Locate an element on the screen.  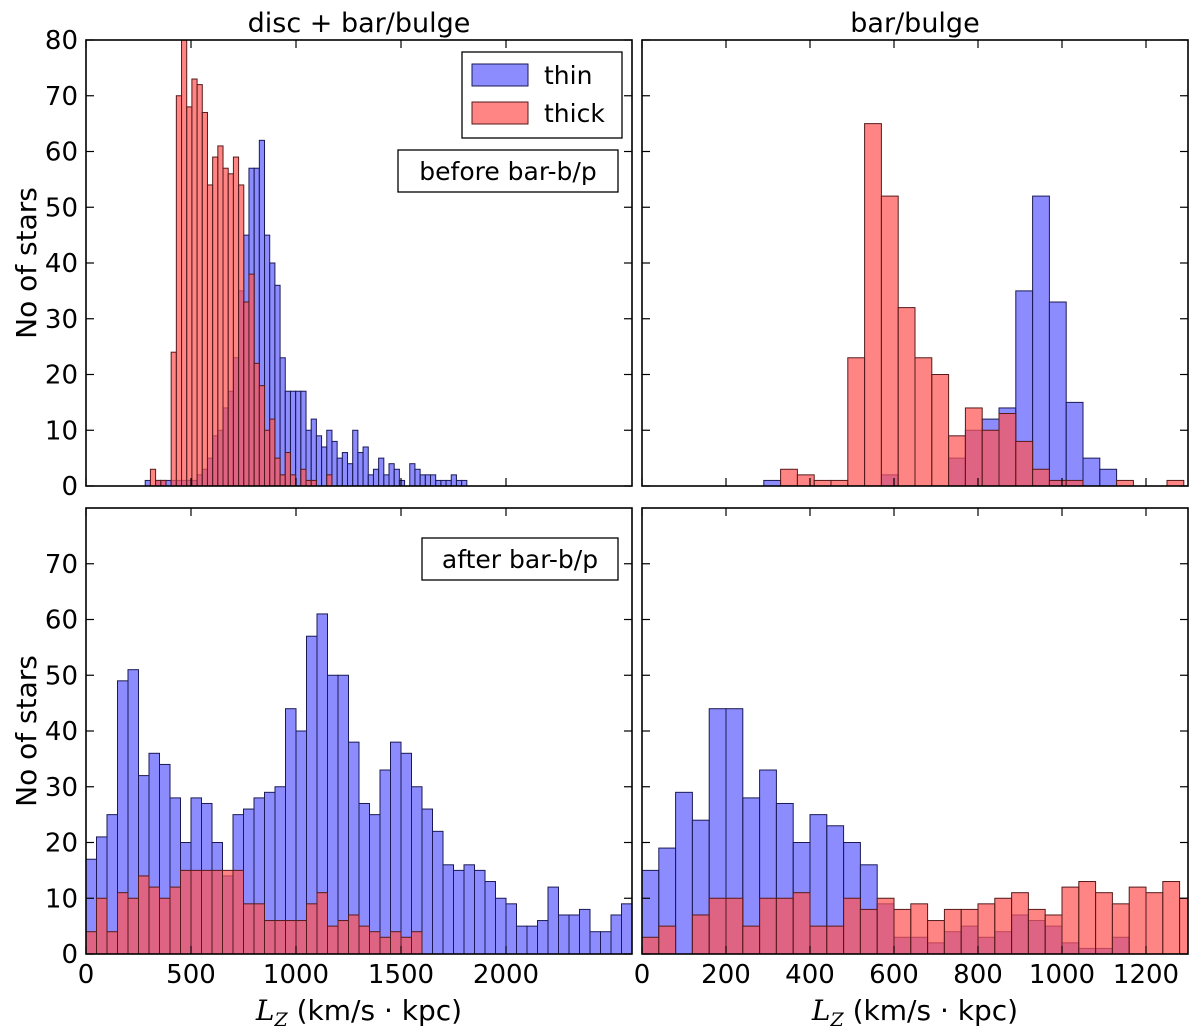
x-tick-label: 400 is located at coordinates (810, 975).